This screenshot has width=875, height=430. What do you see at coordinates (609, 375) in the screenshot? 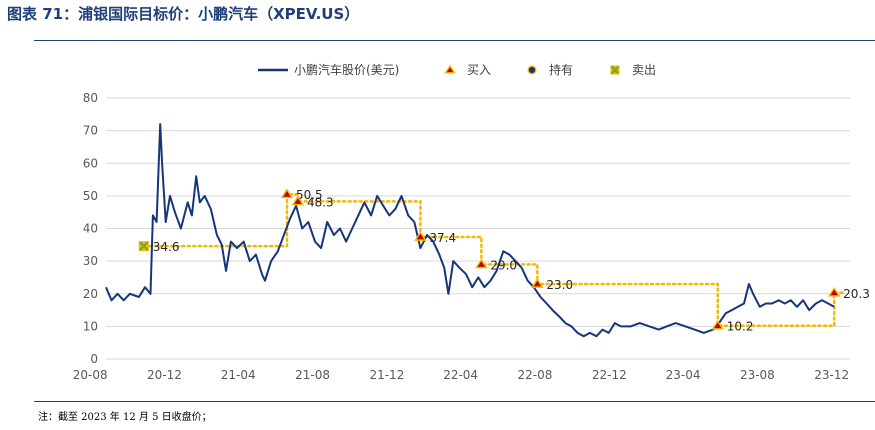
I see `x-tick-label: 22-12` at bounding box center [609, 375].